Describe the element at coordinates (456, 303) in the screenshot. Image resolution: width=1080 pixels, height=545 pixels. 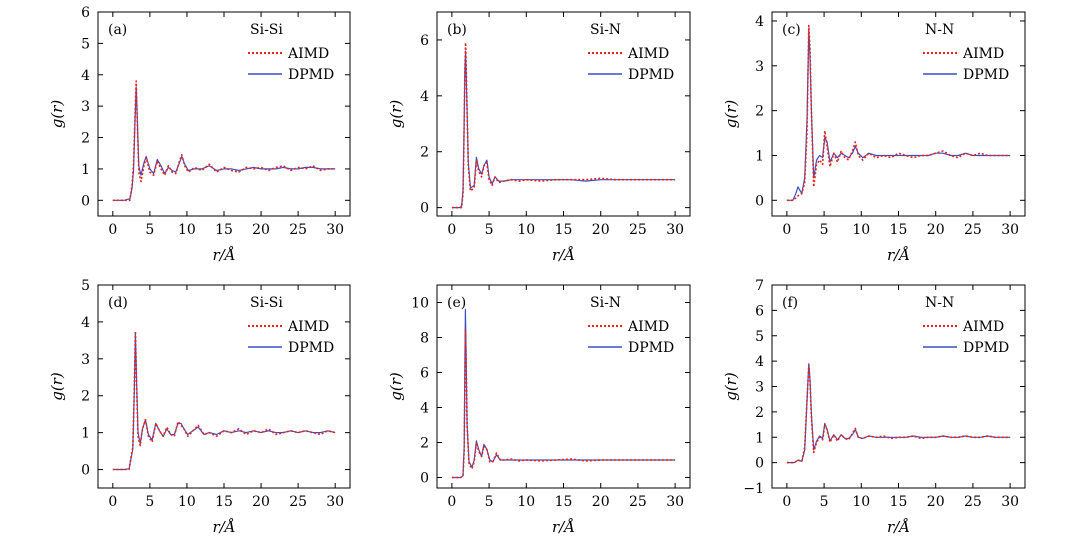
I see `panel-tag: (e)` at that location.